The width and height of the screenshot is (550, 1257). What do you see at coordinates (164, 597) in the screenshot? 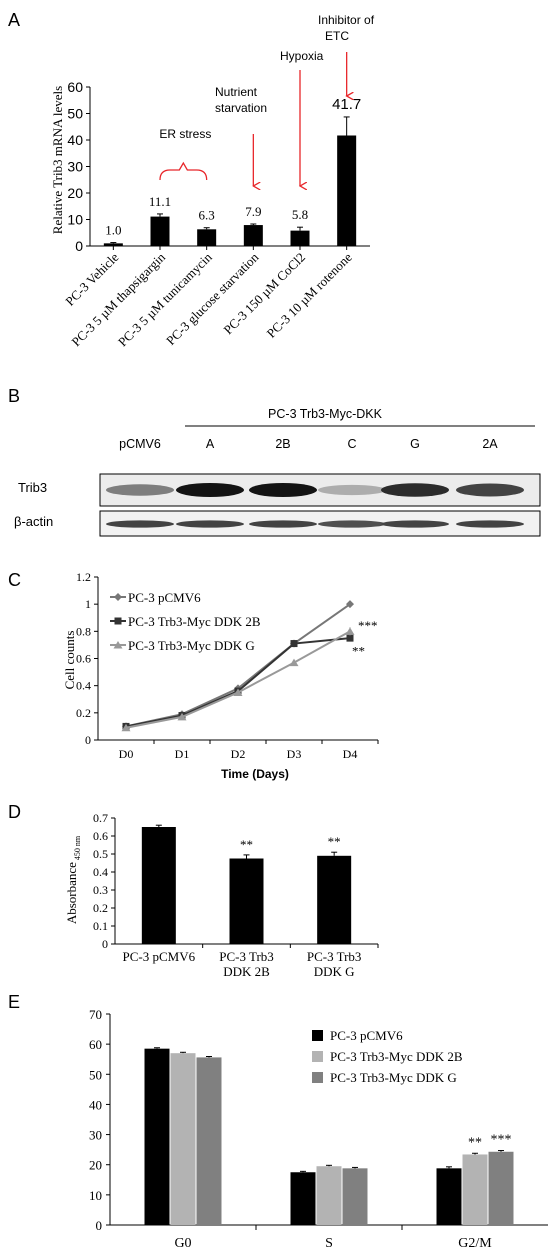
I see `c-legend-label: PC-3 pCMV6` at bounding box center [164, 597].